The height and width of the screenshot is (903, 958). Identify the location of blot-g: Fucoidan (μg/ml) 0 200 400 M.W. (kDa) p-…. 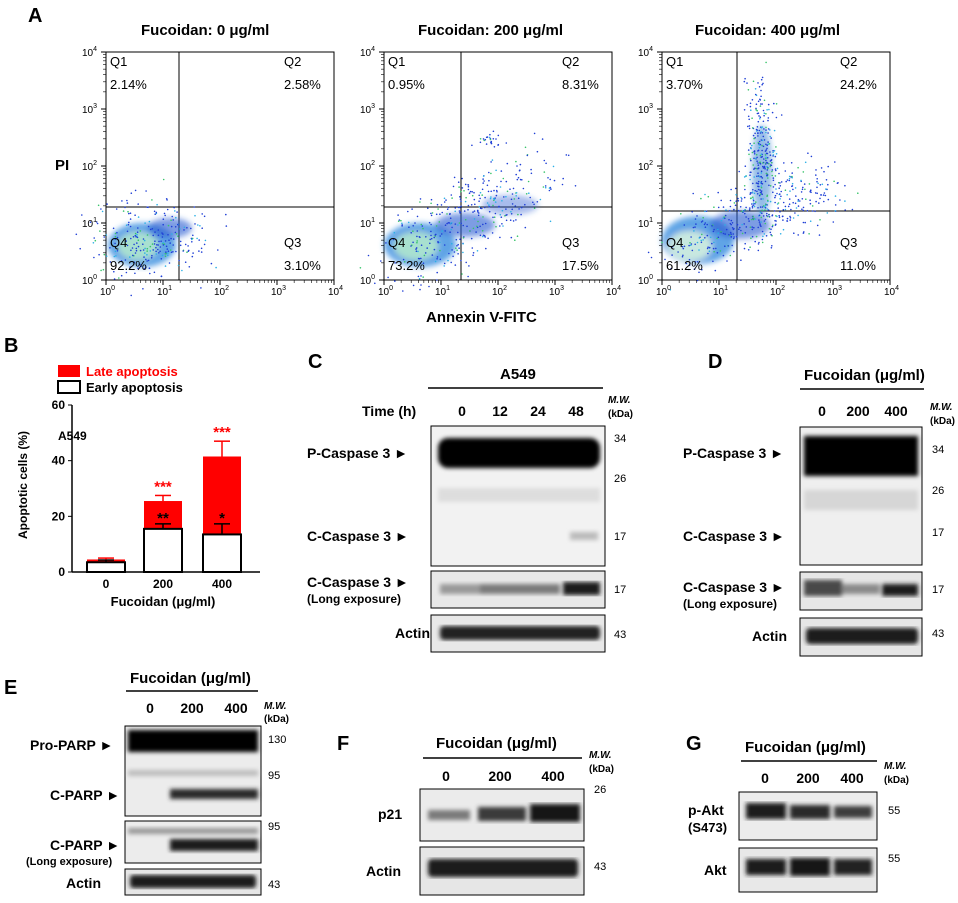
(798, 816).